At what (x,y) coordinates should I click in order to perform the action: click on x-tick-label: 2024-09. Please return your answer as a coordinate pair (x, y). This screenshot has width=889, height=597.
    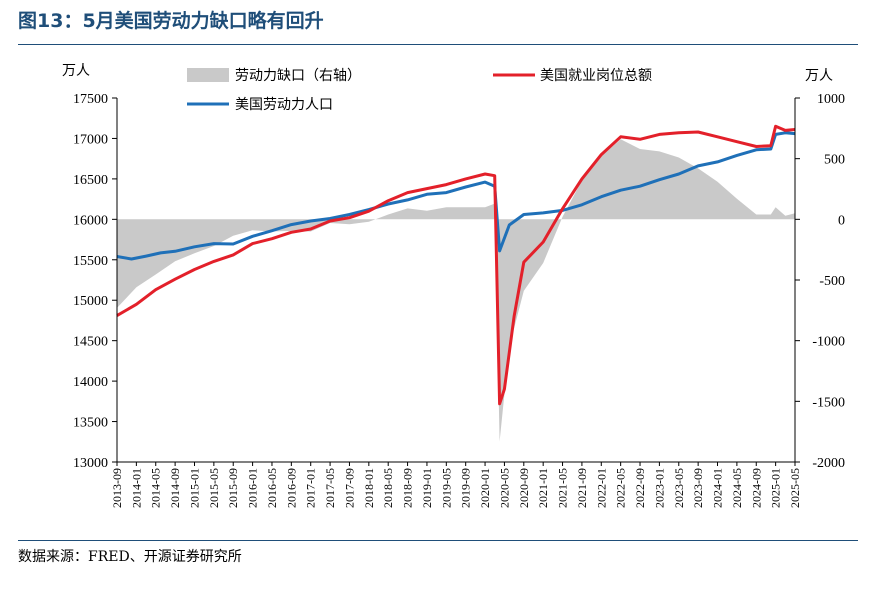
    Looking at the image, I should click on (756, 488).